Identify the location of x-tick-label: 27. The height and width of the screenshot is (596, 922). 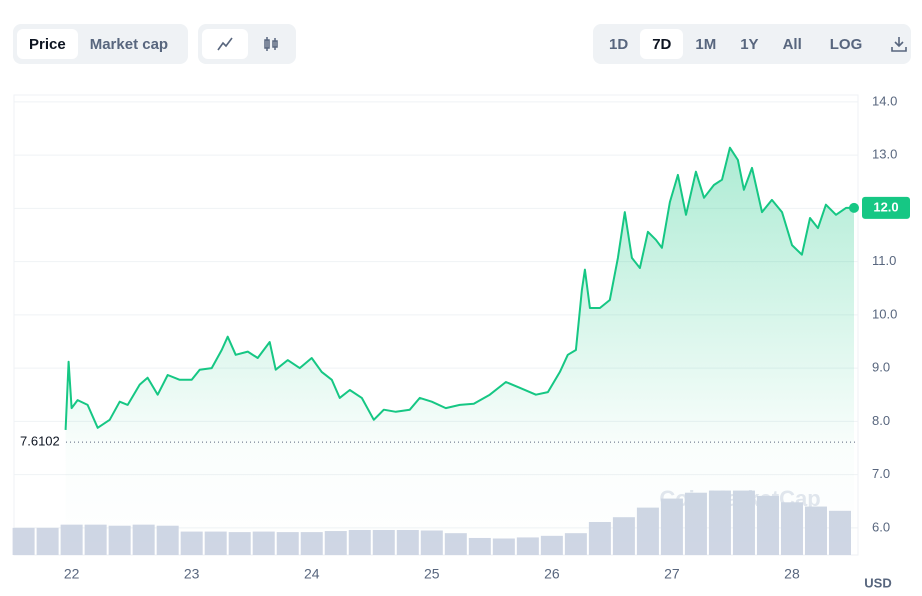
(672, 574).